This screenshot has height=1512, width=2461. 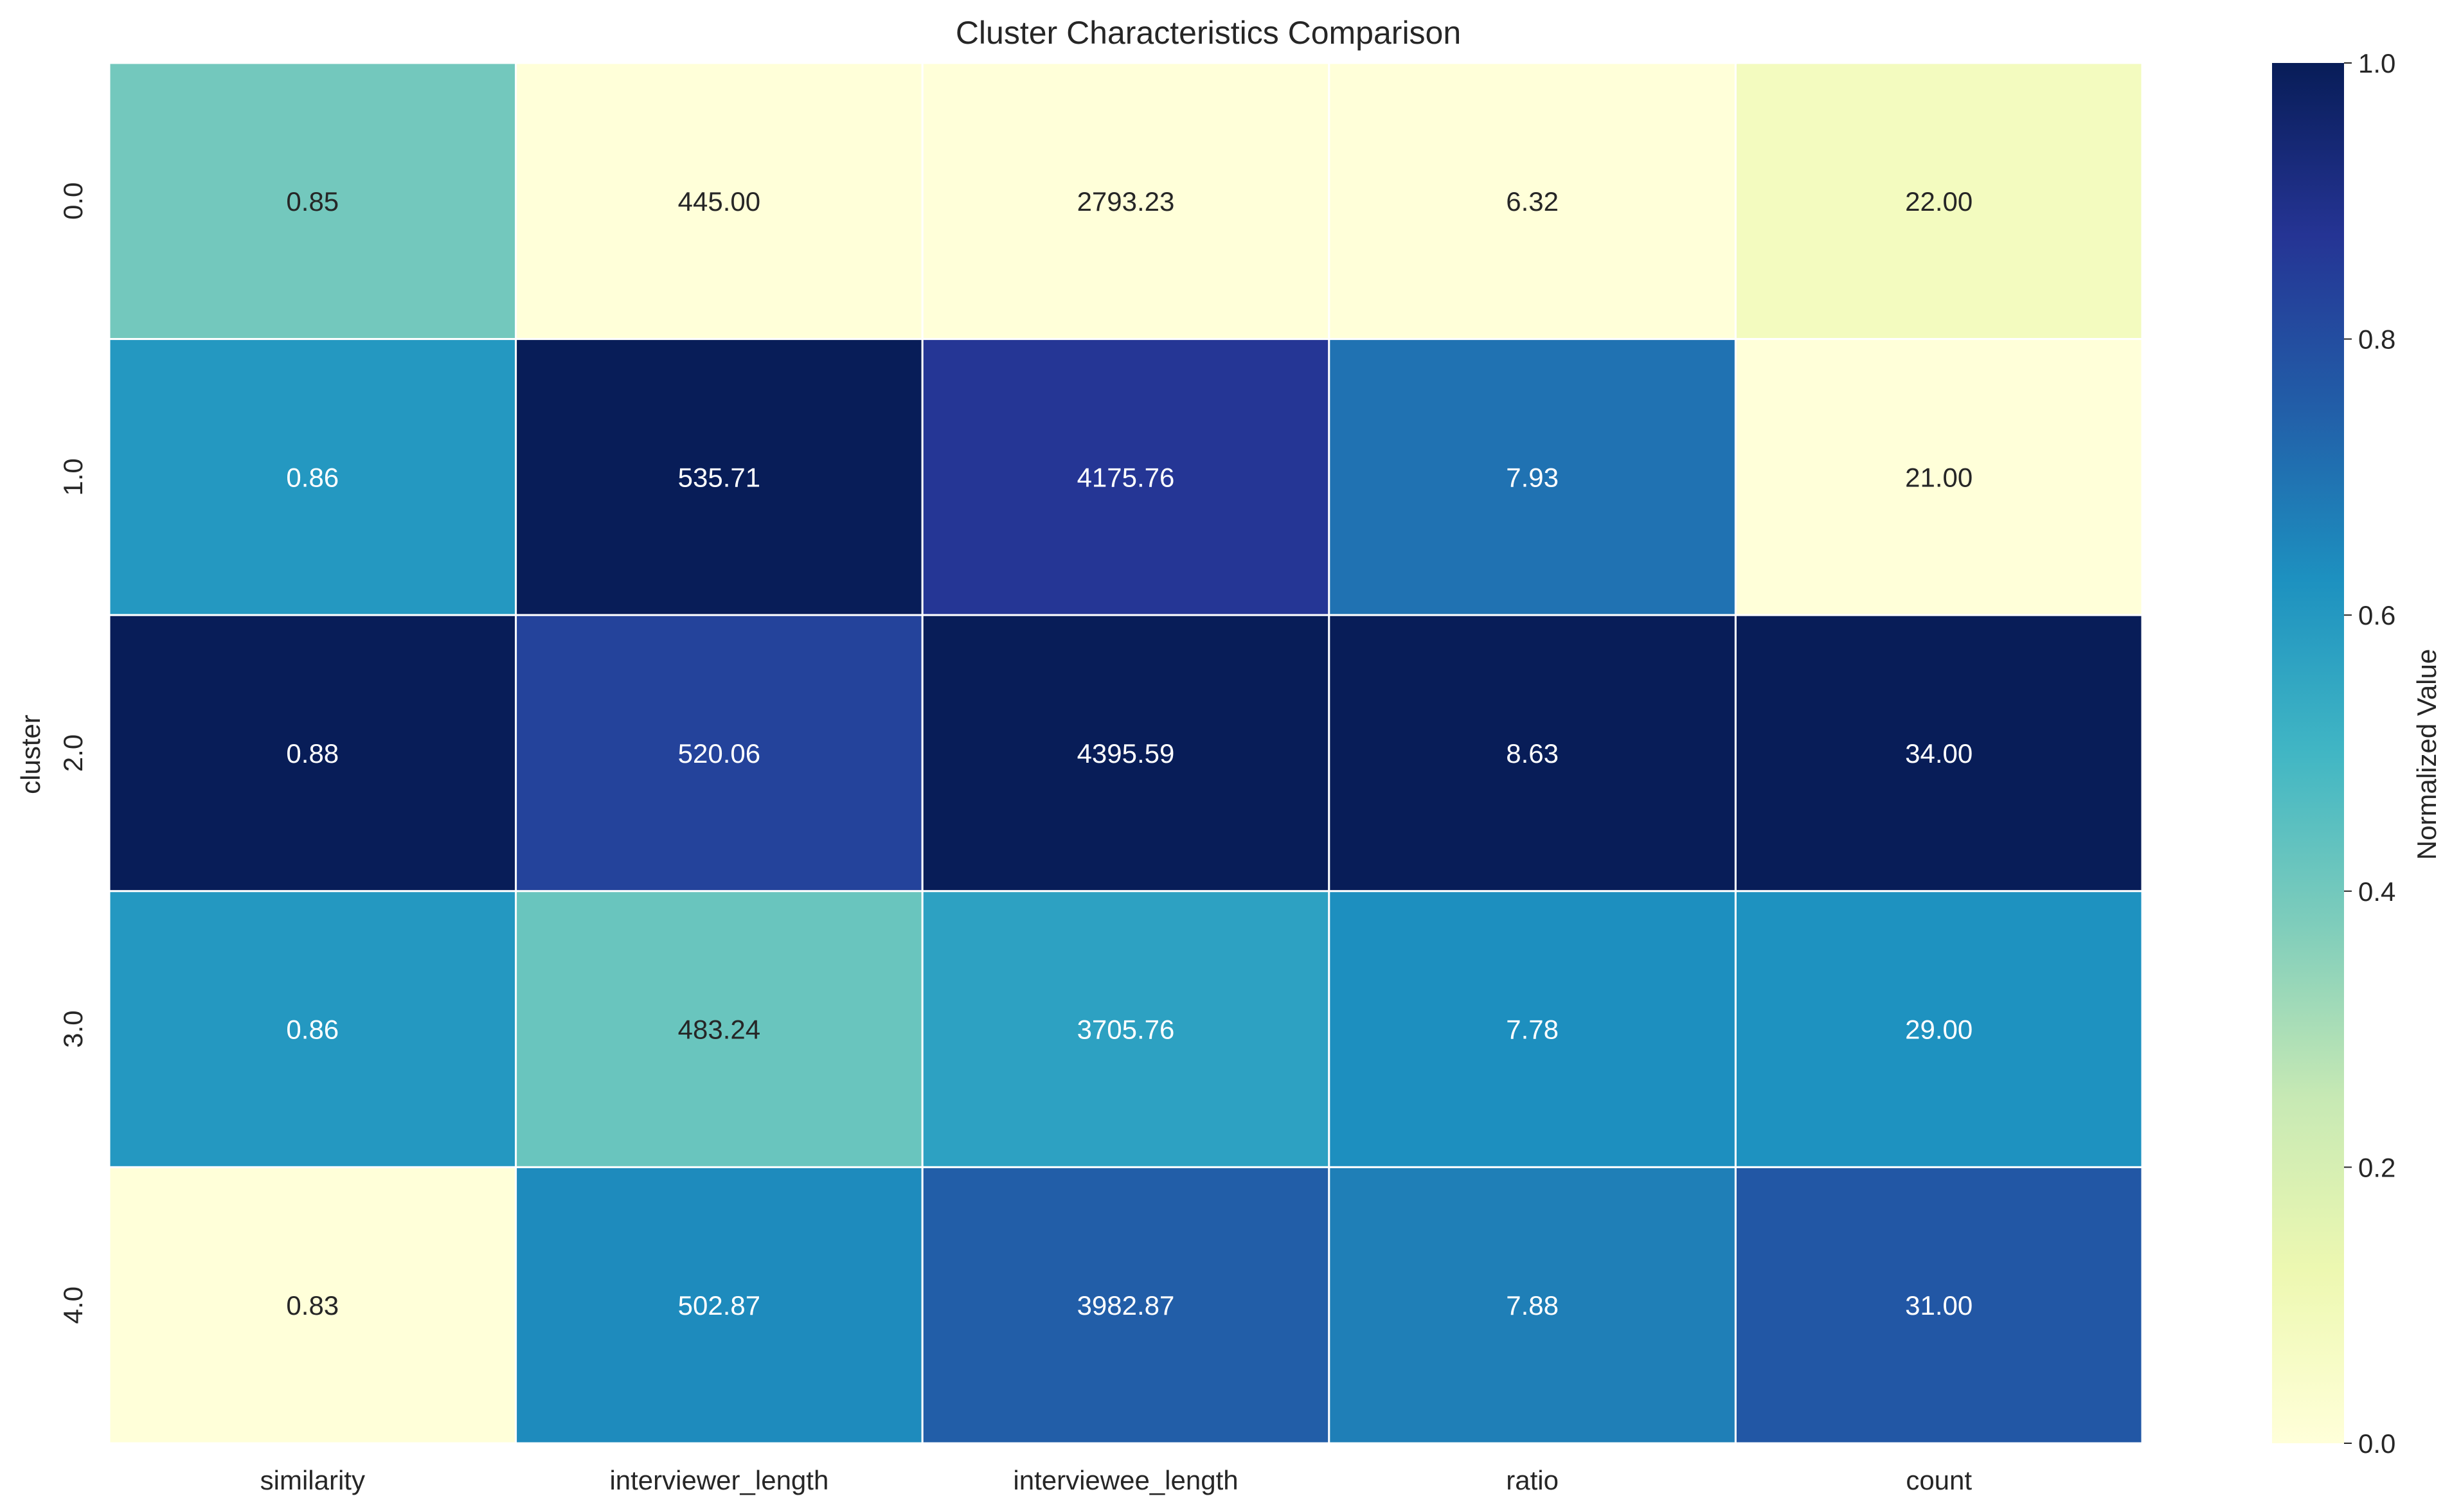 I want to click on x-tick-label: interviewer_length, so click(x=718, y=1480).